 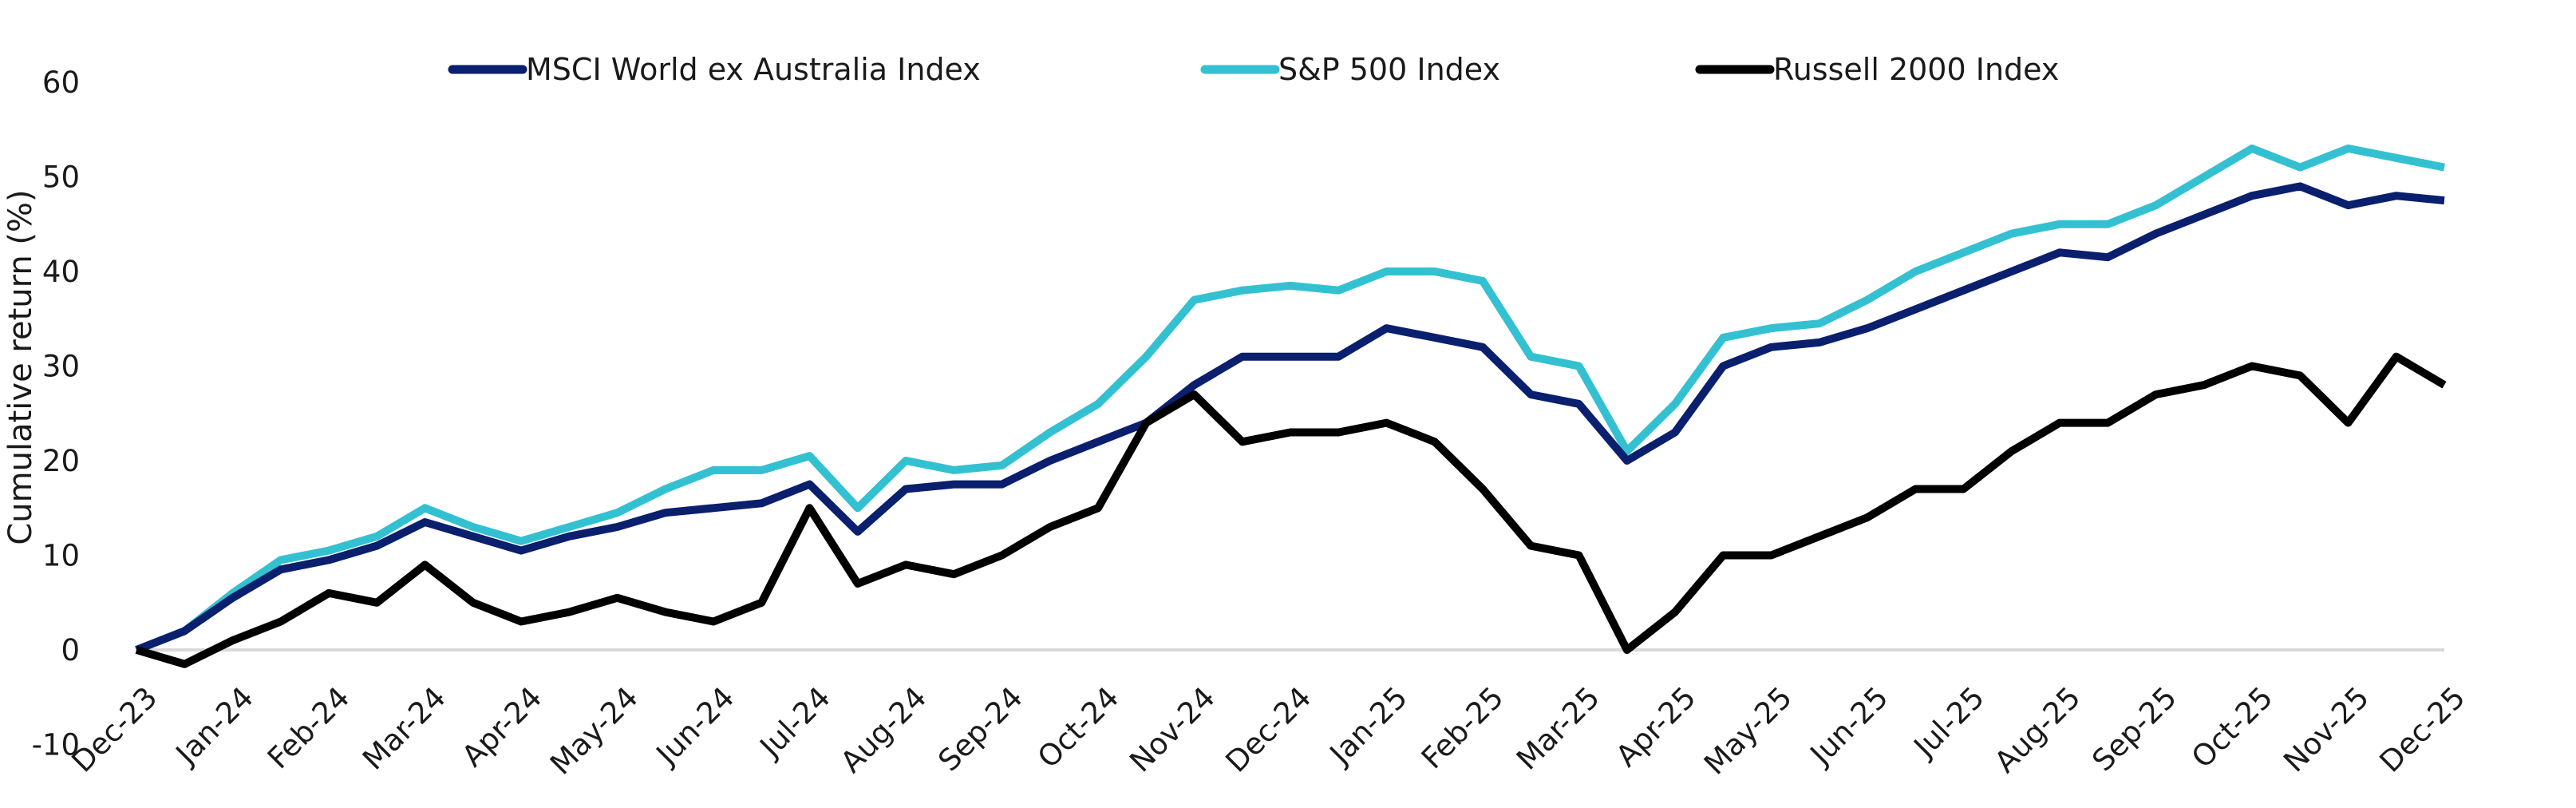 What do you see at coordinates (1389, 69) in the screenshot?
I see `legend-label: S&P 500 Index` at bounding box center [1389, 69].